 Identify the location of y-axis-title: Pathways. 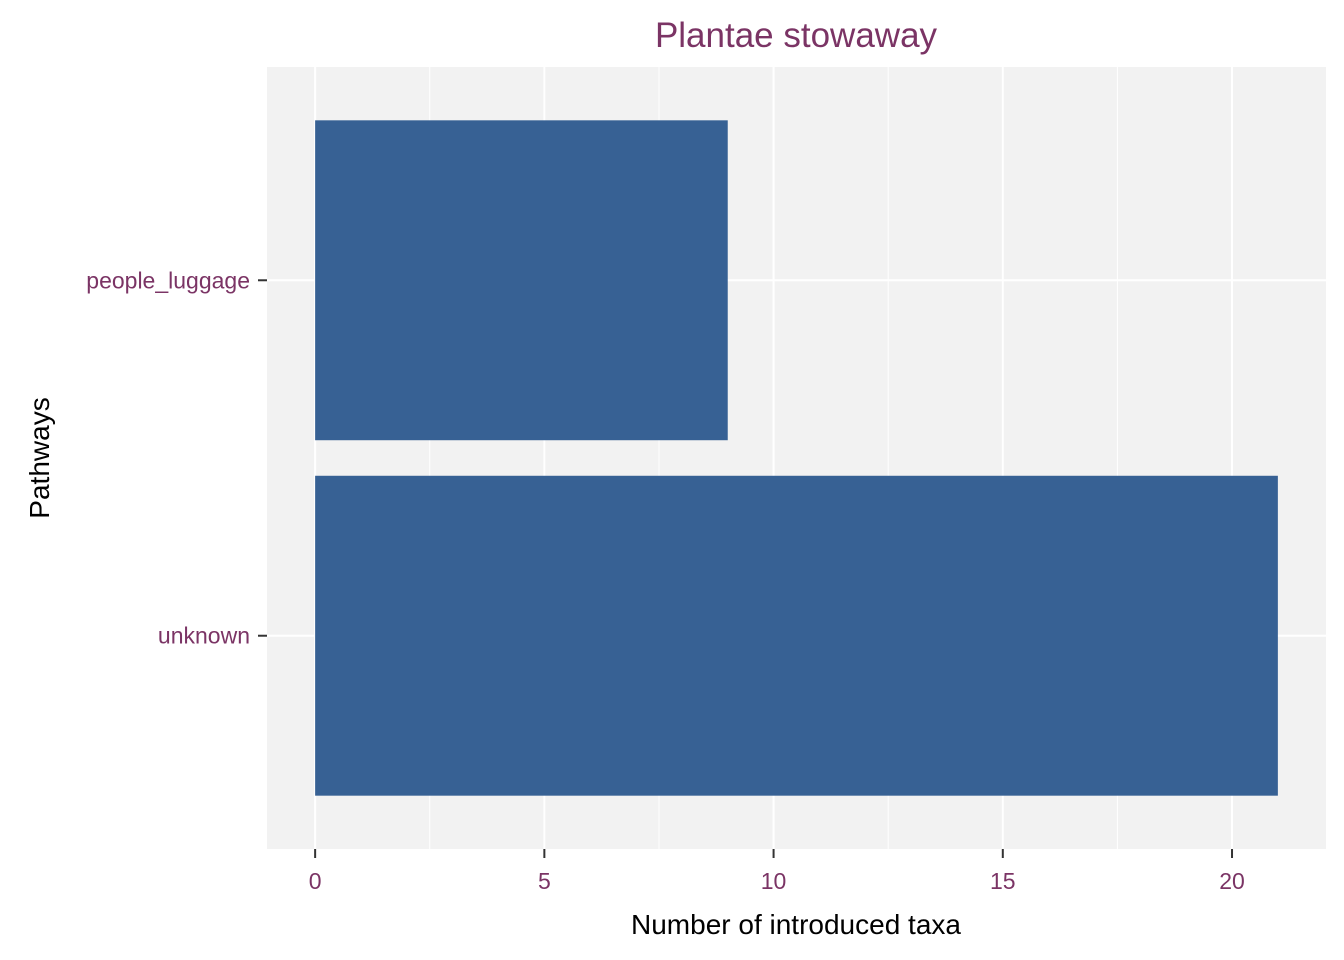
(39, 457).